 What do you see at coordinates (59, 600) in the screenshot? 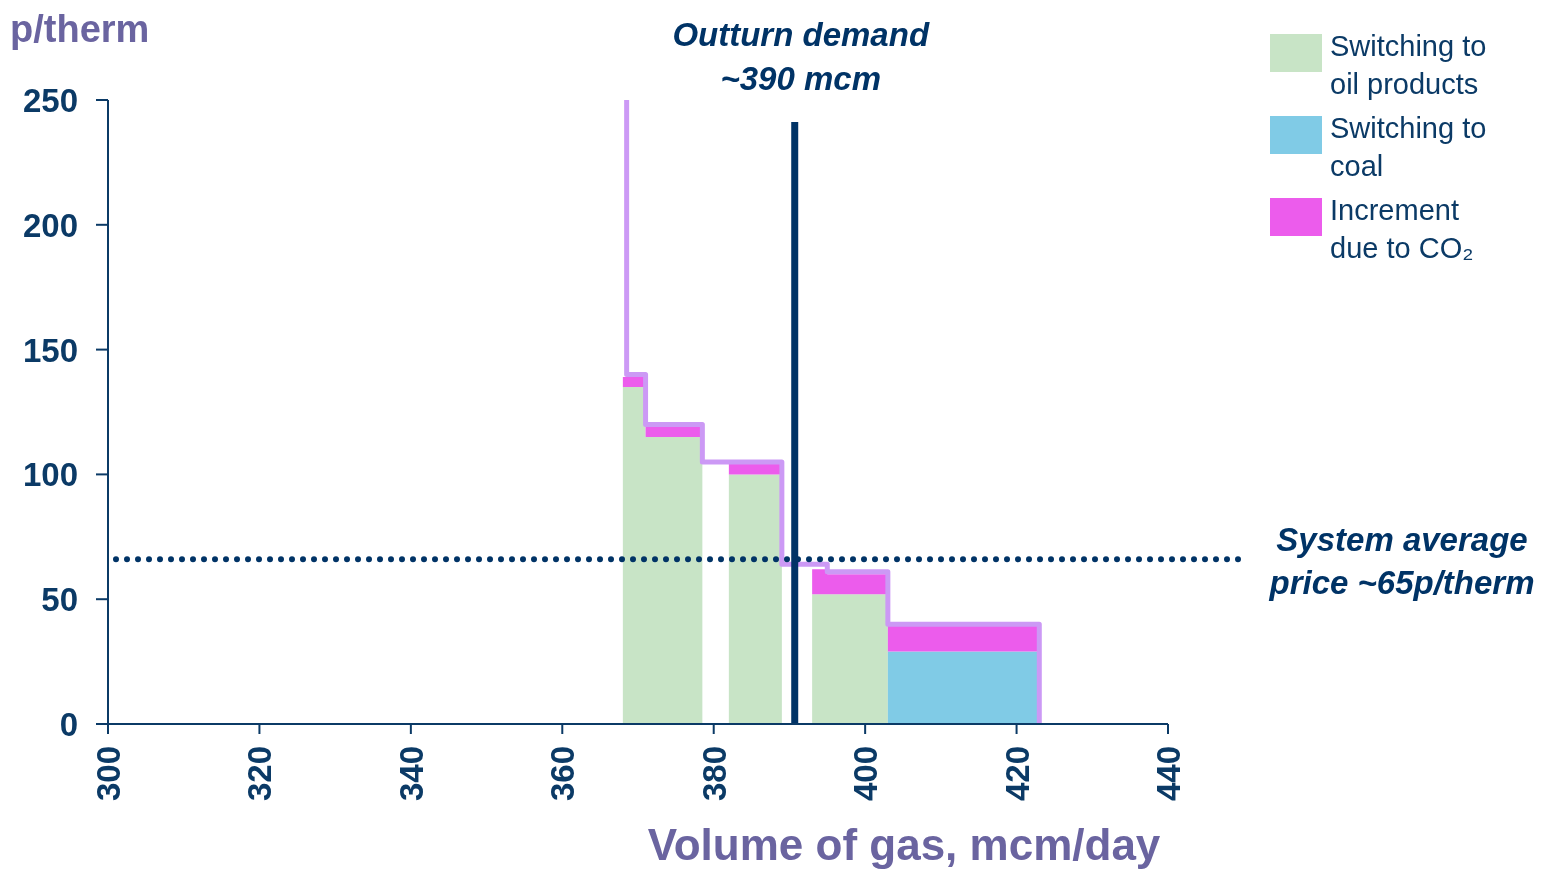
I see `y-tick-label: 50` at bounding box center [59, 600].